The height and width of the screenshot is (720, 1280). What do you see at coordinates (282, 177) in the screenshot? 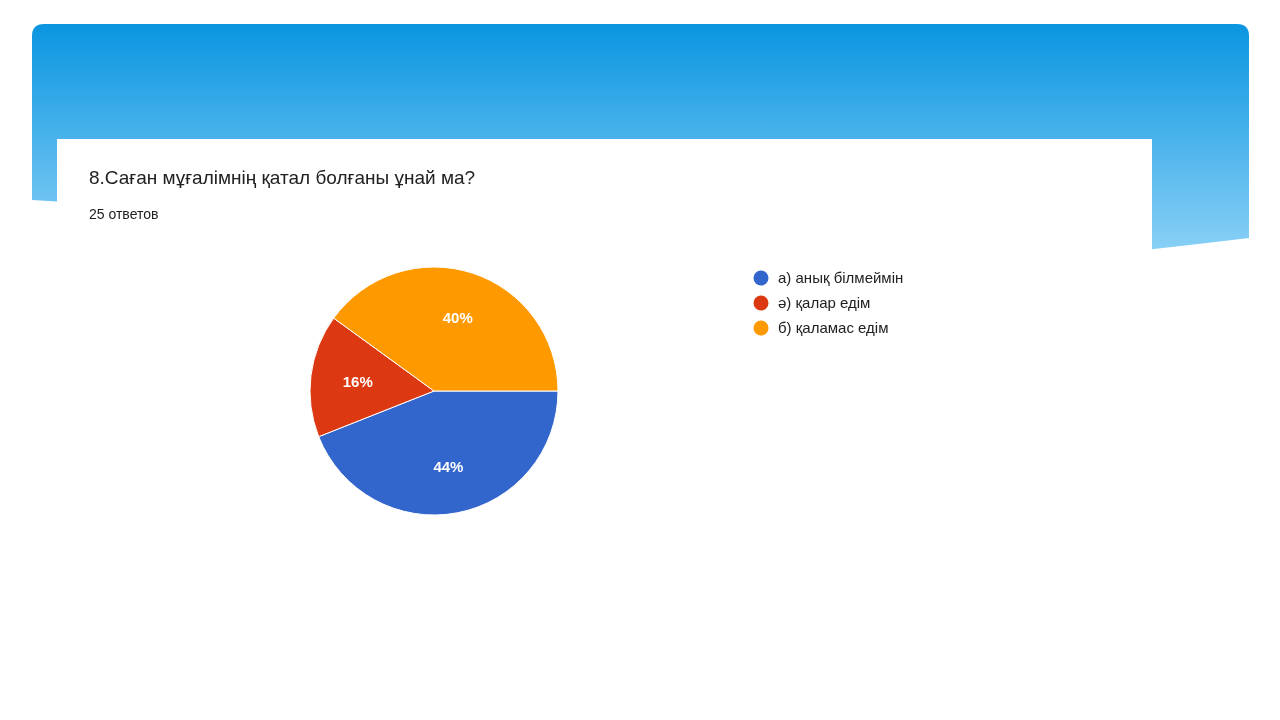
I see `chart-title: 8.Саған мұғалімнің қатал болғаны ұнай ма?` at bounding box center [282, 177].